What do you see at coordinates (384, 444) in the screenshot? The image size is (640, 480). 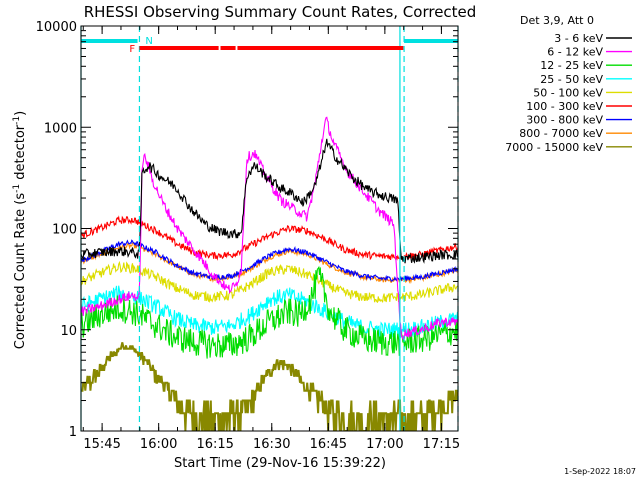 I see `x-tick-label-5: 17:00` at bounding box center [384, 444].